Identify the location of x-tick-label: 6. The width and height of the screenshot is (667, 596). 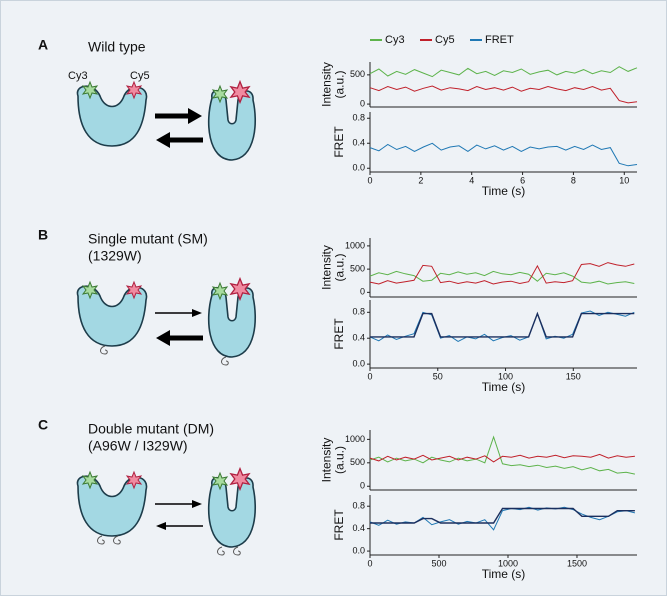
(522, 180).